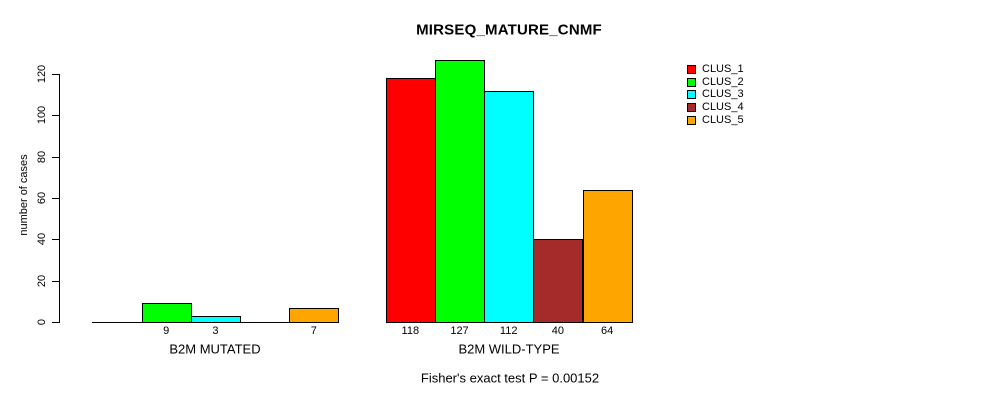 The image size is (990, 400). Describe the element at coordinates (558, 331) in the screenshot. I see `bar-value-label: 40` at that location.